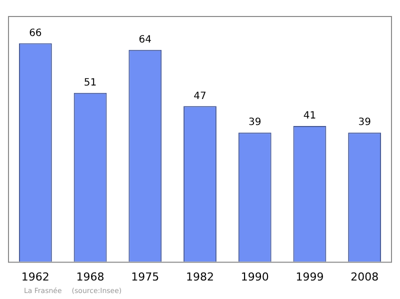 This screenshot has width=400, height=299. Describe the element at coordinates (200, 96) in the screenshot. I see `data-label: 47` at that location.